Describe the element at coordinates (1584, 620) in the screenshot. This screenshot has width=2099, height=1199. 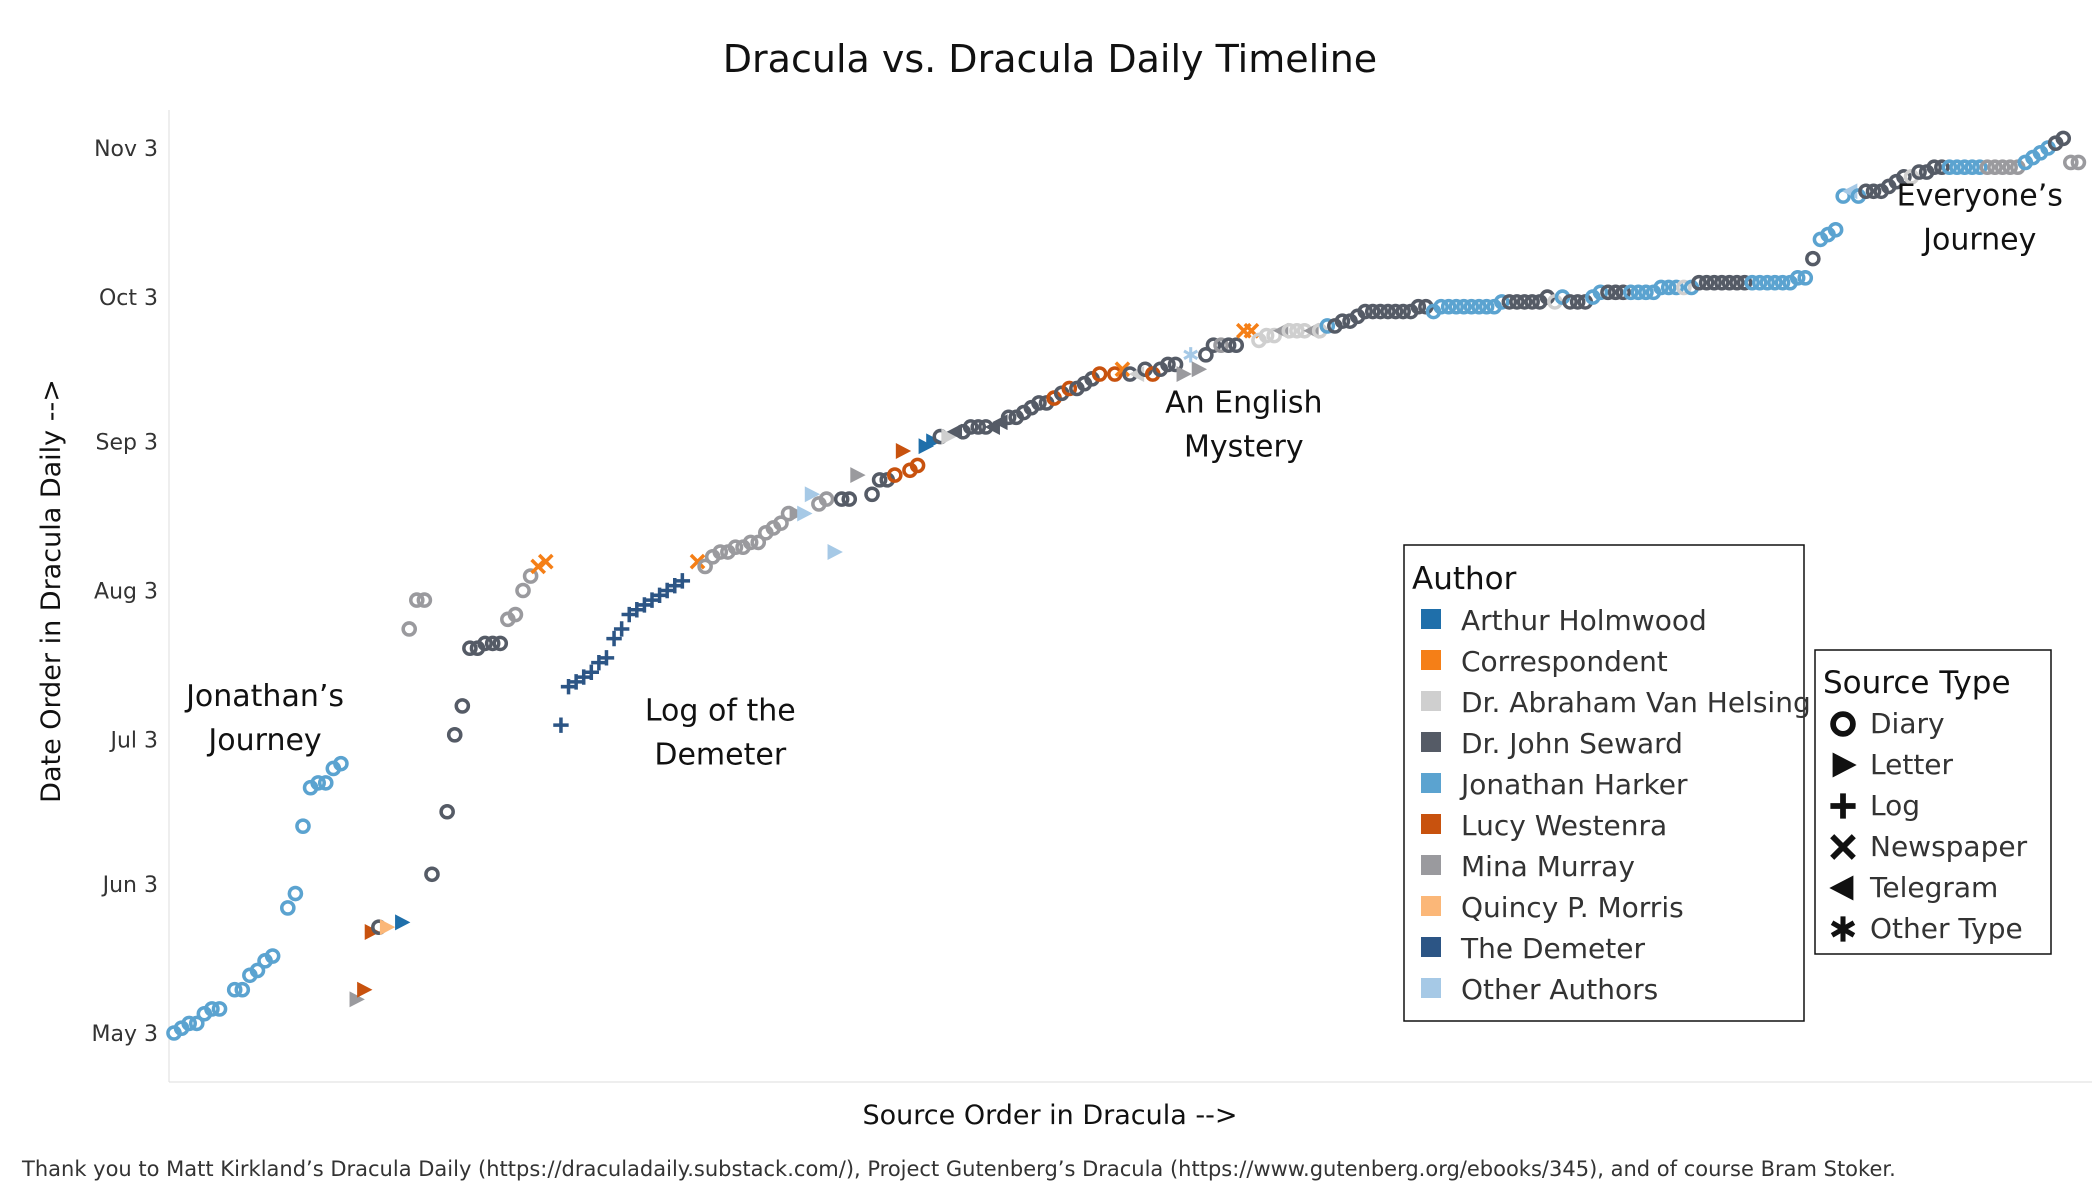
I see `legend-item-label: Arthur Holmwood` at that location.